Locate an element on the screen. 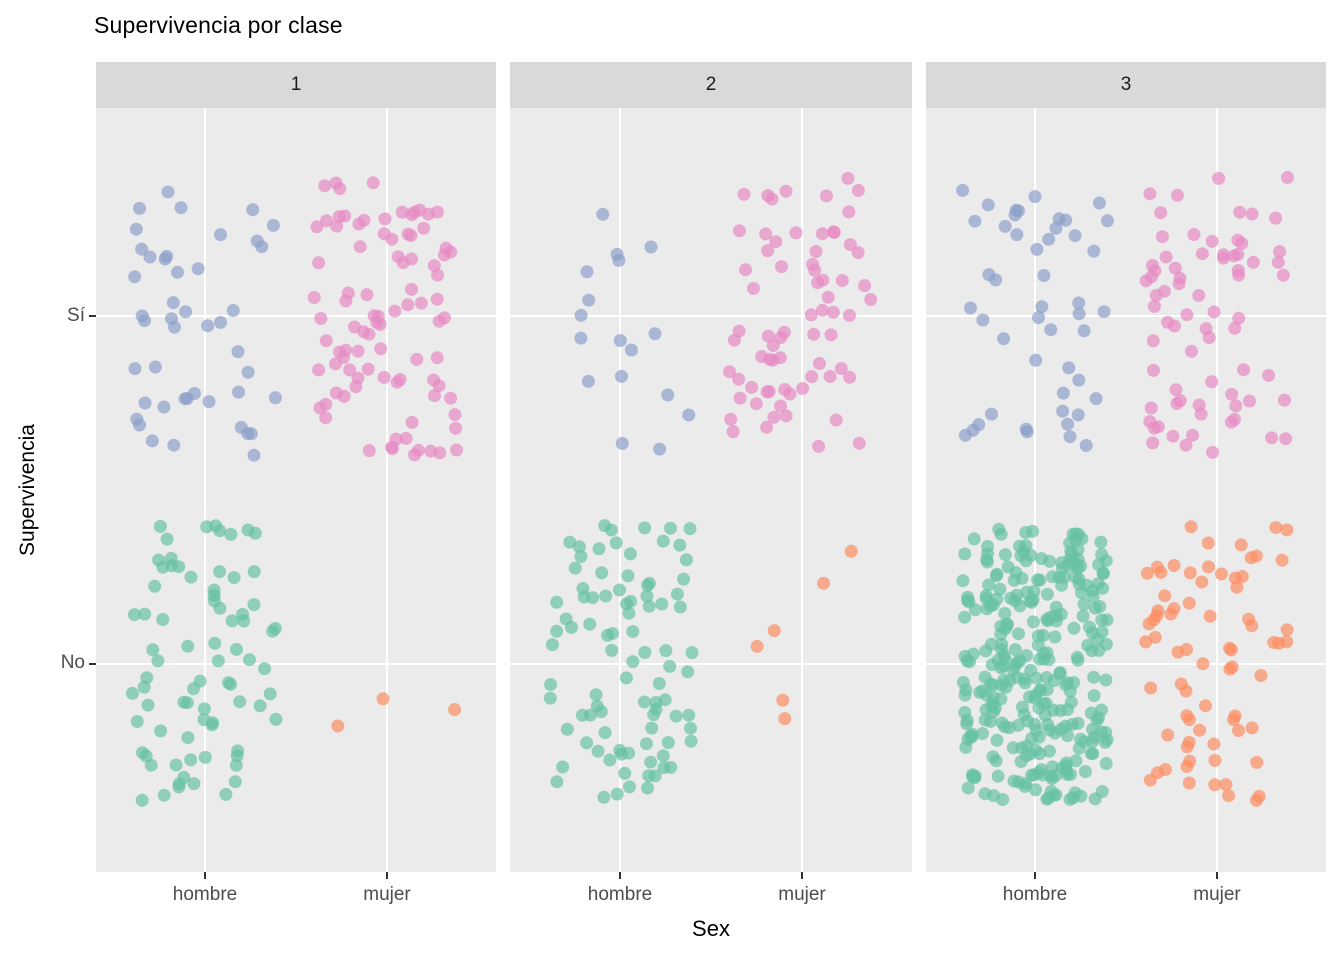 The width and height of the screenshot is (1344, 960). facet-strip-3: 3 is located at coordinates (1126, 85).